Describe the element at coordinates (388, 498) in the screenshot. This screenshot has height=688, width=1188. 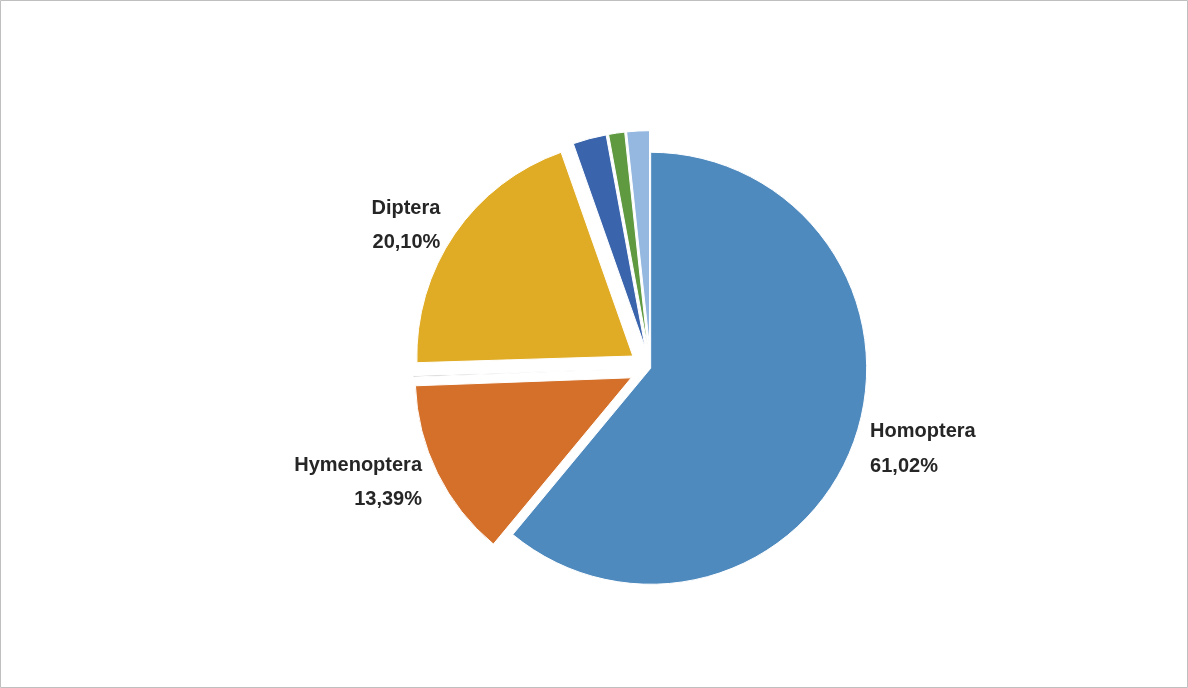
I see `data-label: 13,39%` at that location.